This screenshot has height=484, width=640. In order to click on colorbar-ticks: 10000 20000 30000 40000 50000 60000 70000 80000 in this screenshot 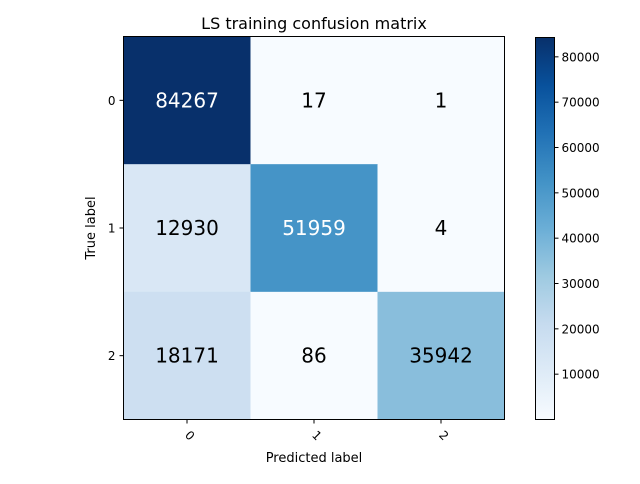, I will do `click(577, 216)`.